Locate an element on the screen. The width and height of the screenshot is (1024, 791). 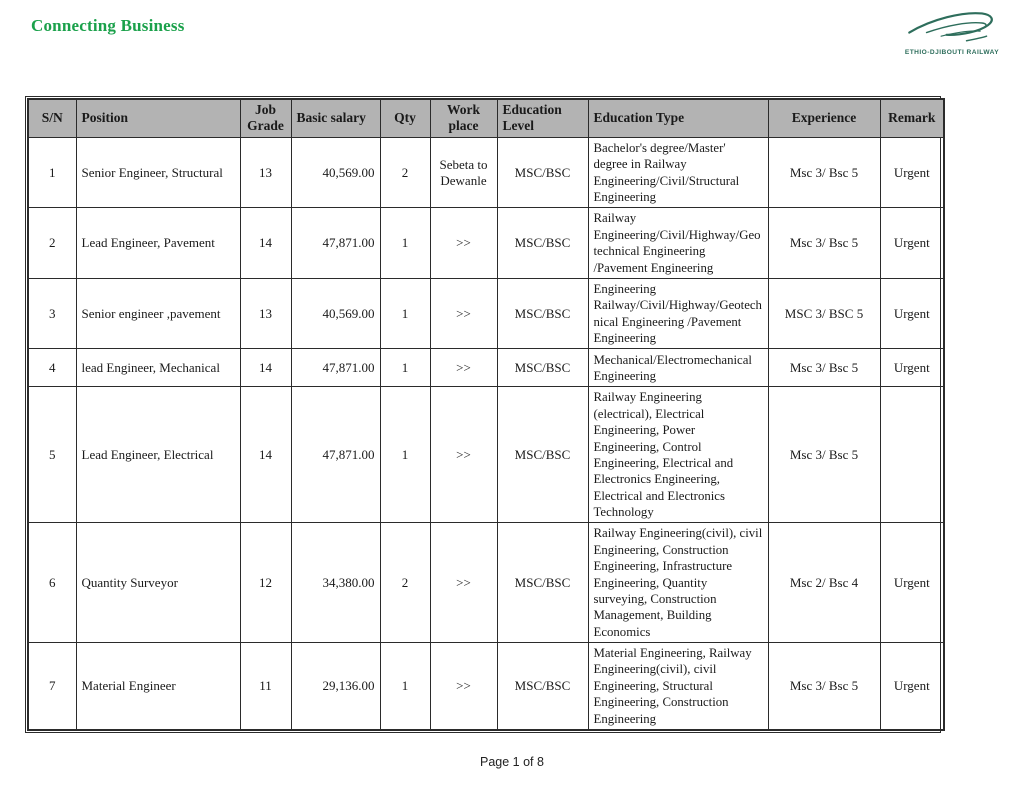
company-tagline: Connecting Business is located at coordinates (108, 25).